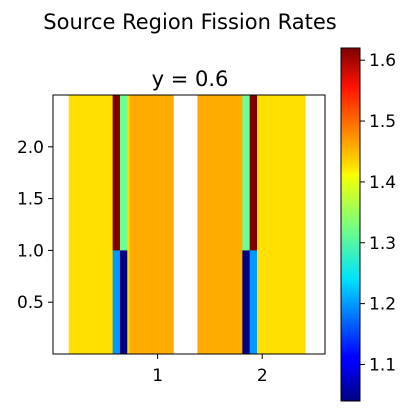 The width and height of the screenshot is (411, 411). I want to click on colorbar-axis: 1.1 1.2 1.3 1.4 1.5 1.6, so click(378, 213).